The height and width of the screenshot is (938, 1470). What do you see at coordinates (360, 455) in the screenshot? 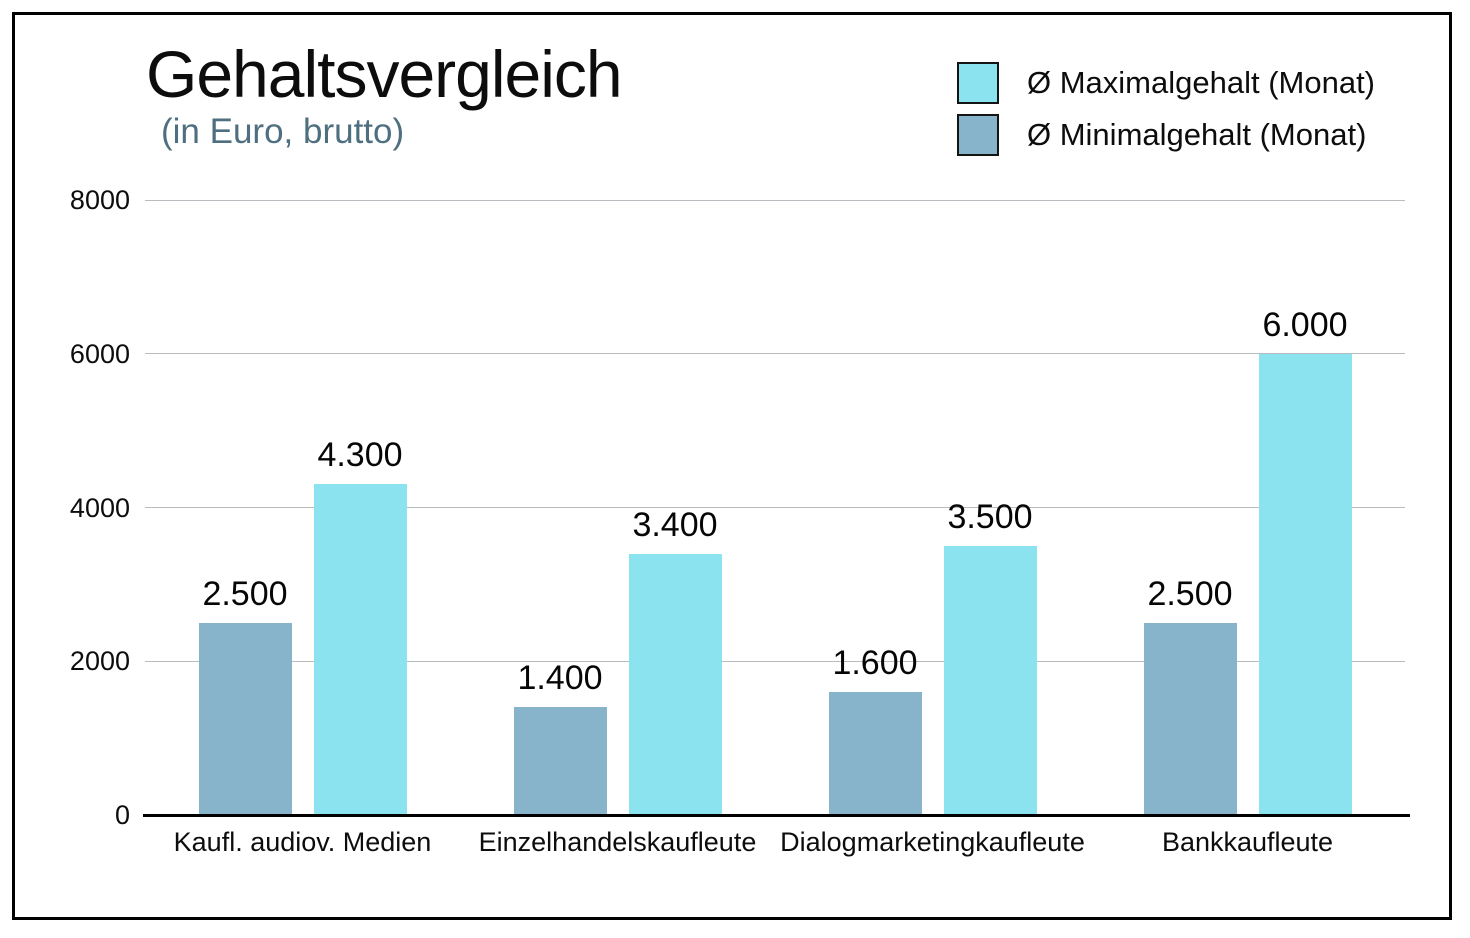
I see `bar-value-label: 4.300` at bounding box center [360, 455].